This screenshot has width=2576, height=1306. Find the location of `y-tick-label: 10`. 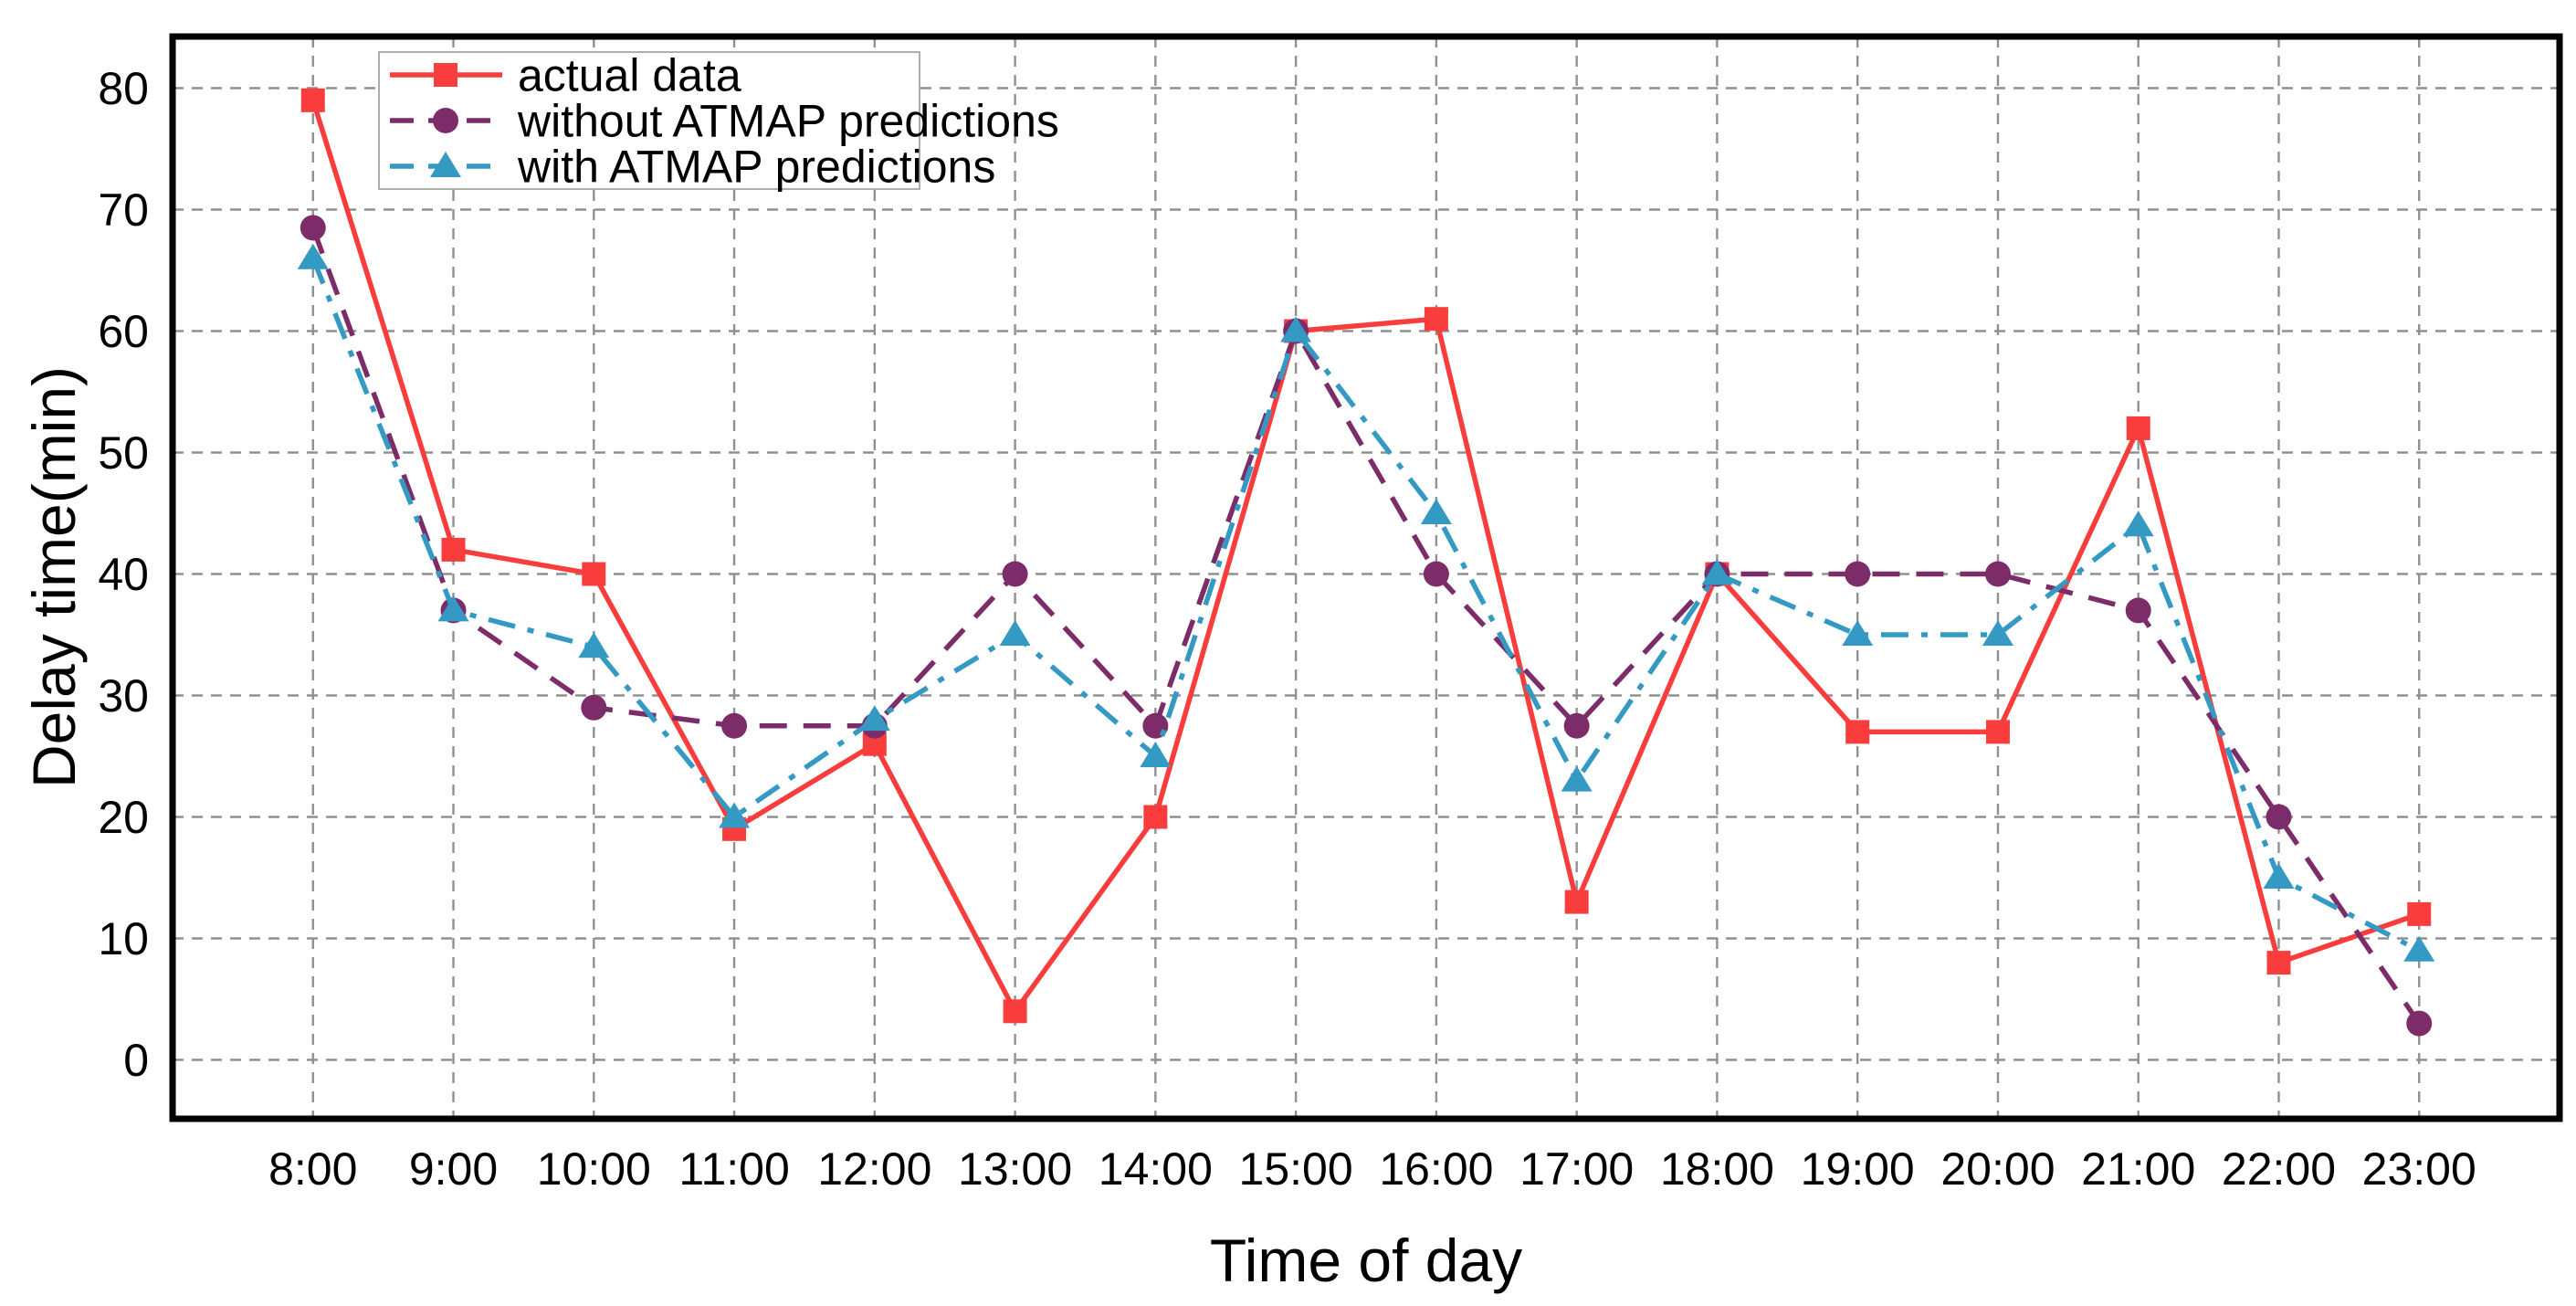

y-tick-label: 10 is located at coordinates (123, 938).